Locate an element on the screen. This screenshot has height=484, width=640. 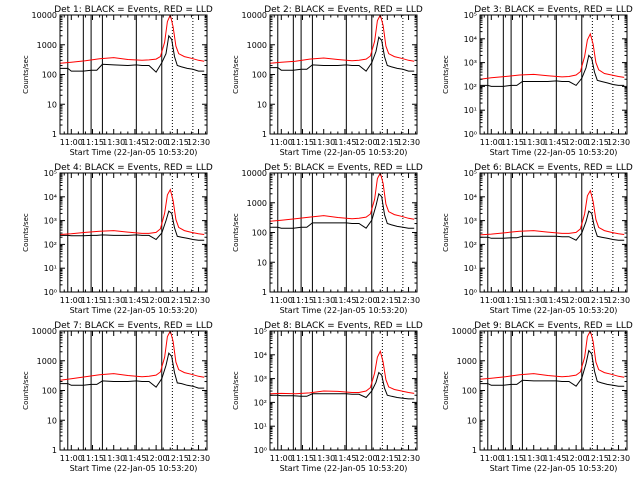
y-tick-label: 10⁵ is located at coordinates (50, 173).